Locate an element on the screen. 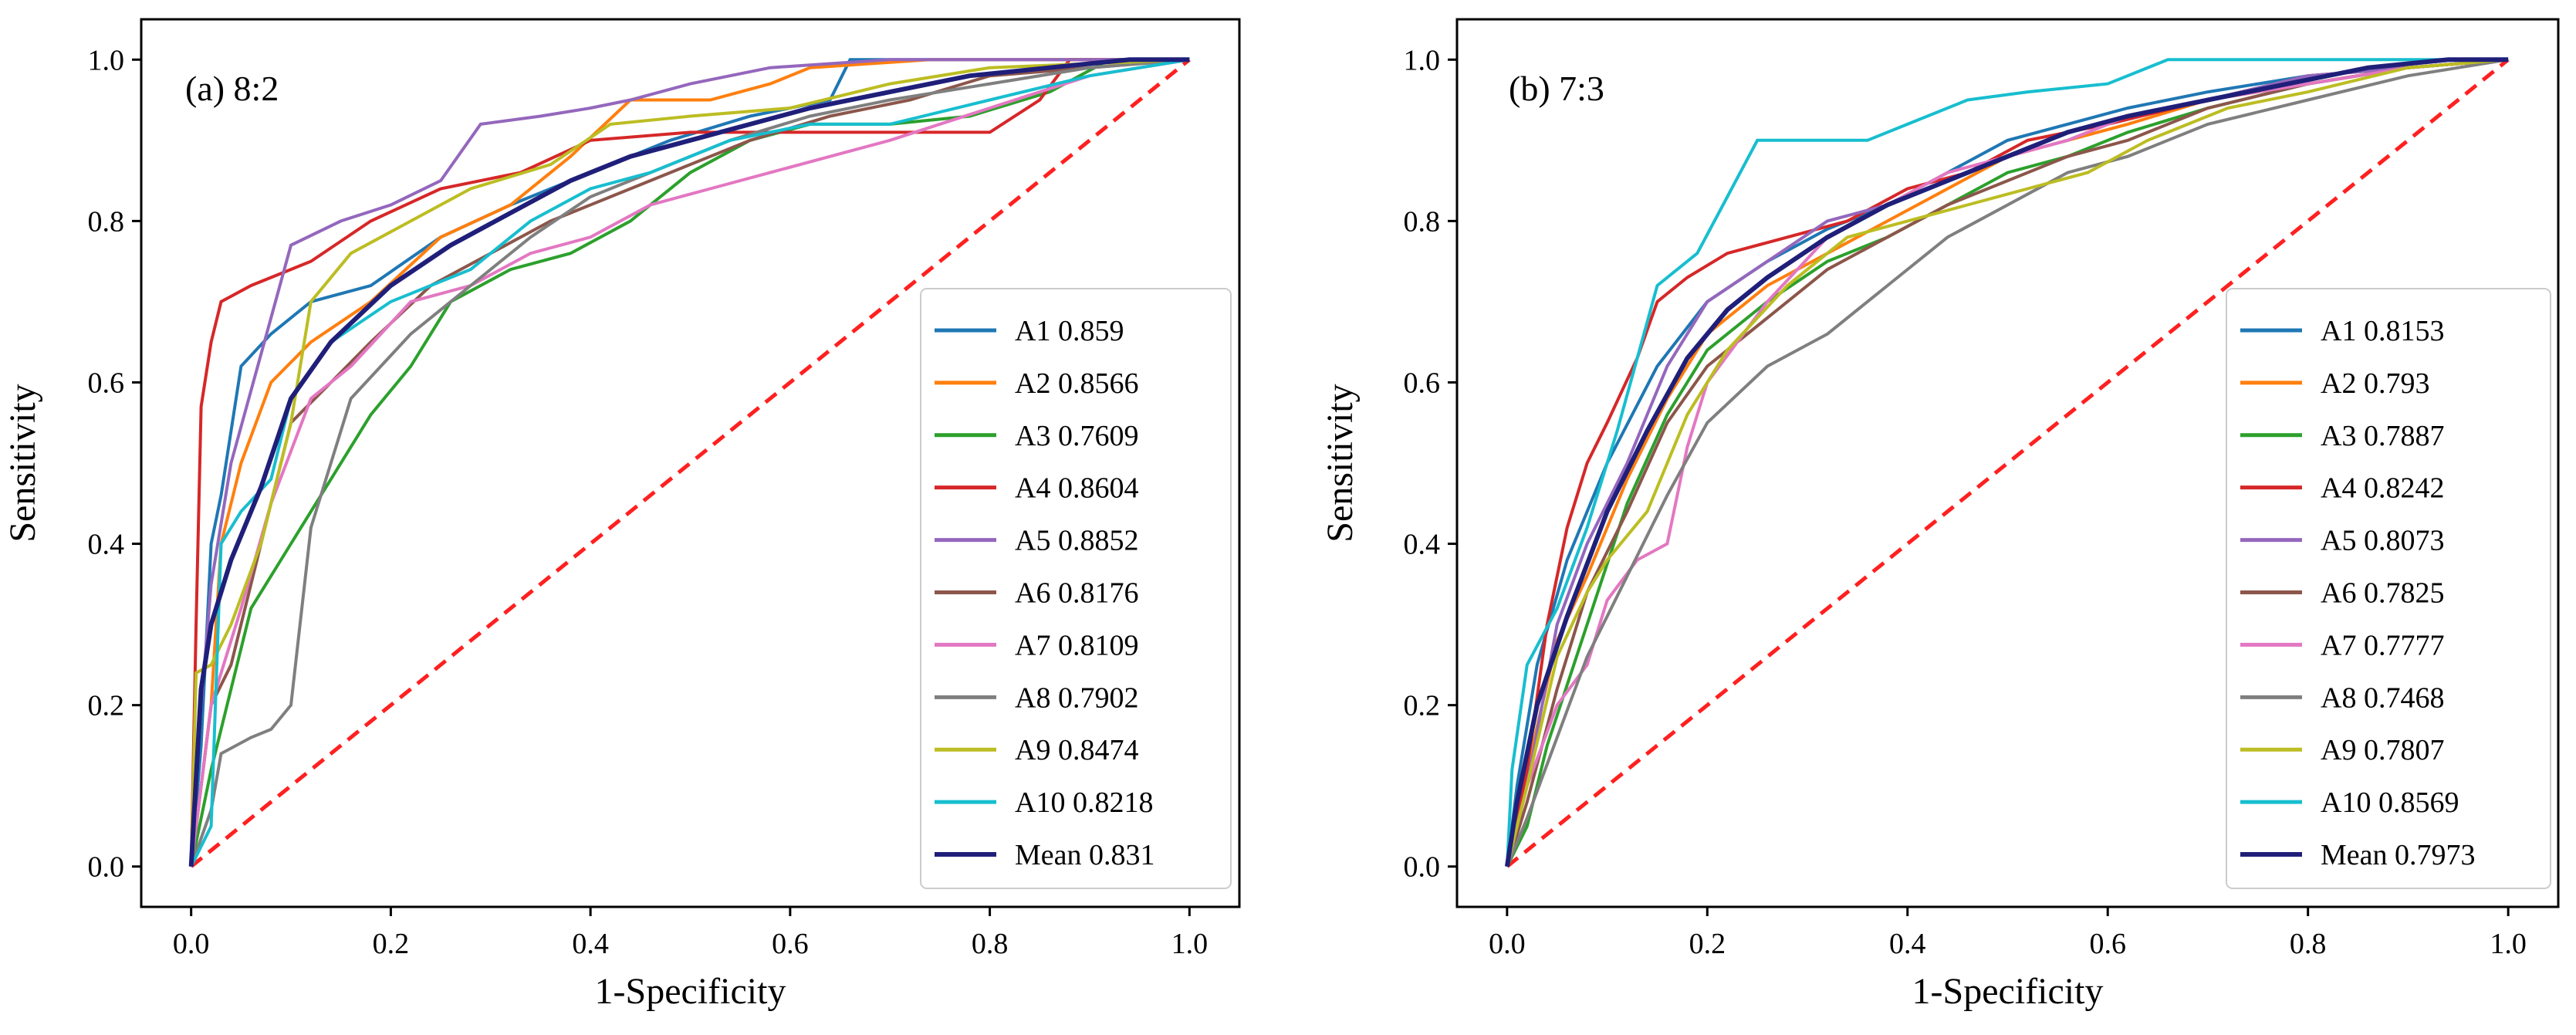 This screenshot has width=2576, height=1035. panel-b-legend-label: A3 0.7887 is located at coordinates (2382, 436).